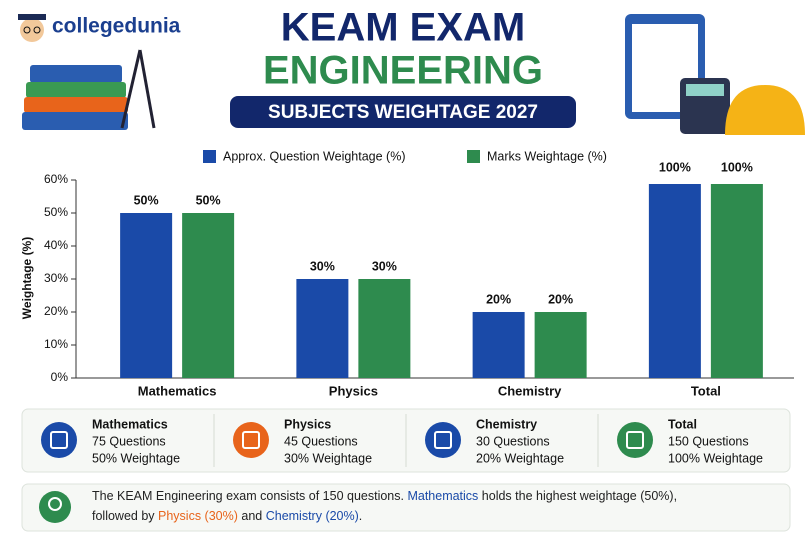 This screenshot has height=541, width=807. What do you see at coordinates (56, 278) in the screenshot?
I see `y-tick-label: 30%` at bounding box center [56, 278].